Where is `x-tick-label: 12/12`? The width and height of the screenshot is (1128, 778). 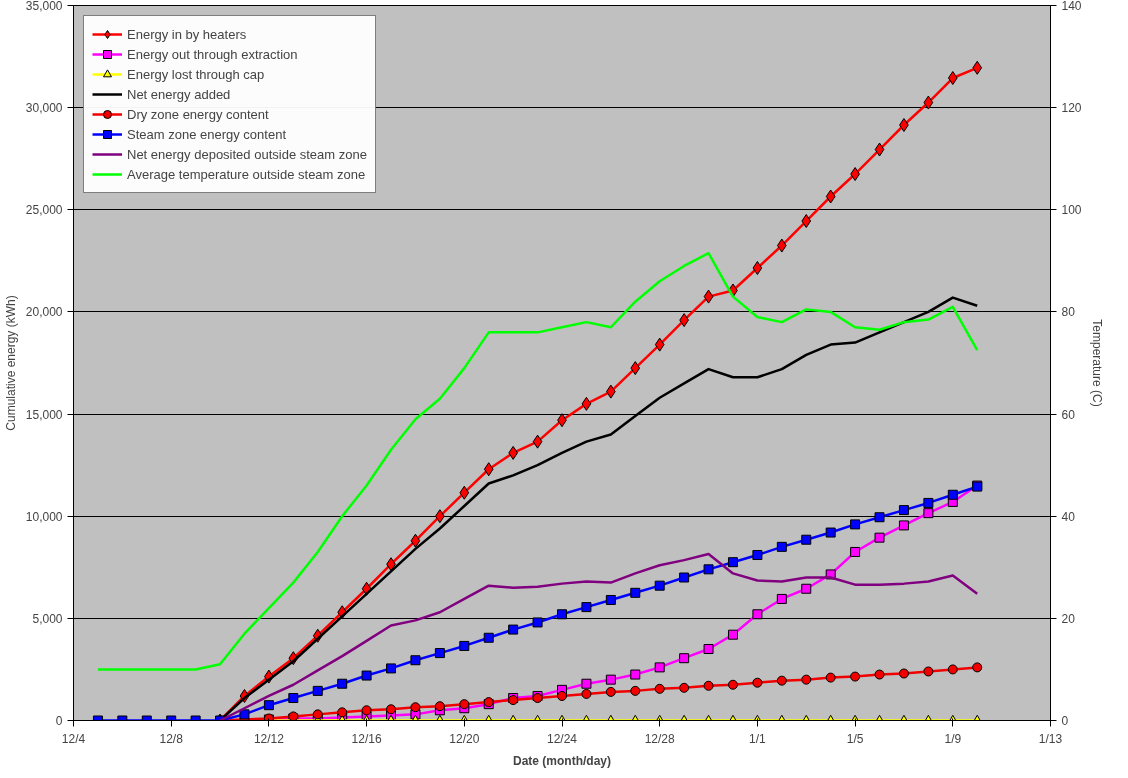
x-tick-label: 12/12 is located at coordinates (269, 738).